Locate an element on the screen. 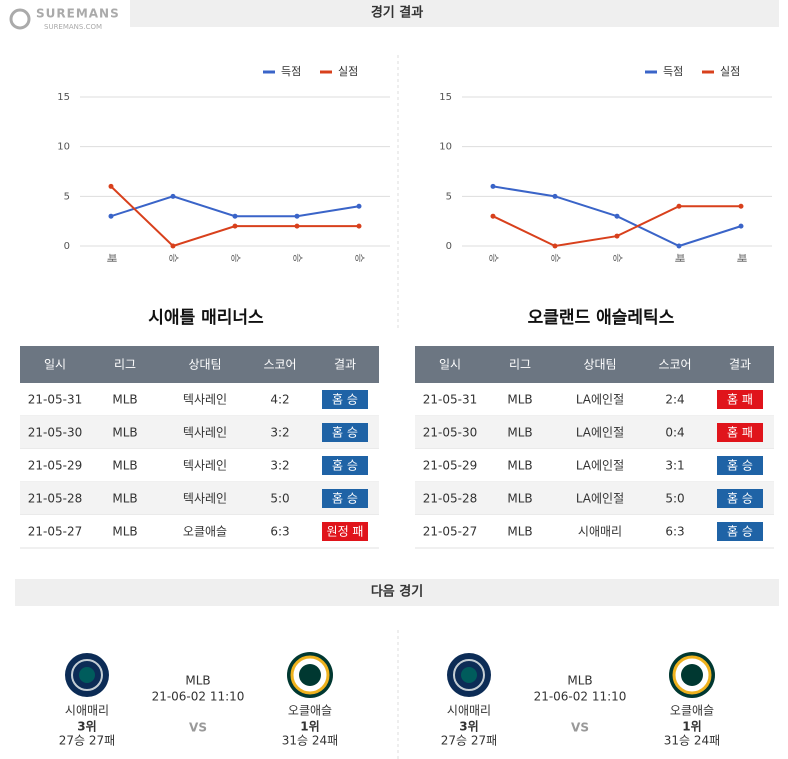 This screenshot has width=788, height=759. team-logo-ring is located at coordinates (87, 675).